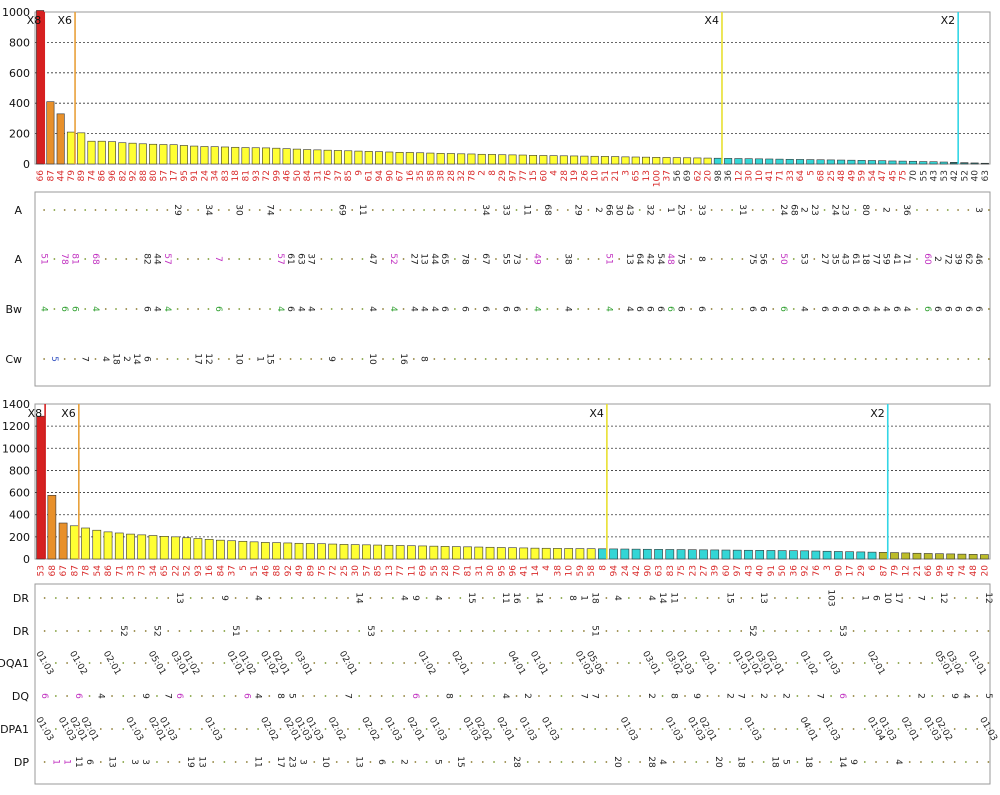 Image resolution: width=1000 pixels, height=795 pixels. What do you see at coordinates (914, 176) in the screenshot?
I see `x-tick-label: 70` at bounding box center [914, 176].